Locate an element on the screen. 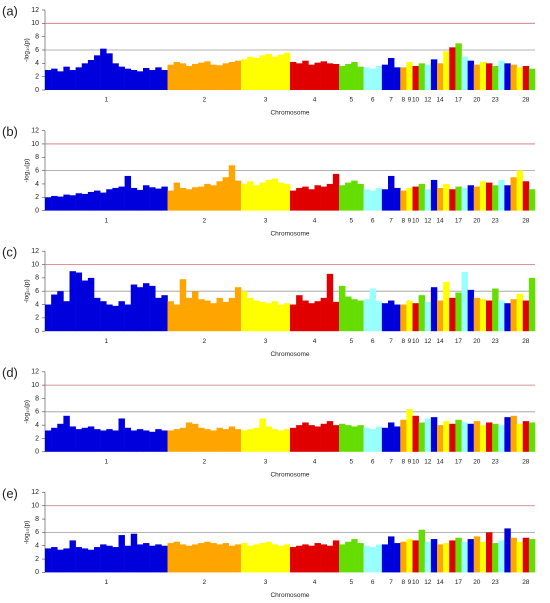  y-tick-label: 4 is located at coordinates (37, 425).